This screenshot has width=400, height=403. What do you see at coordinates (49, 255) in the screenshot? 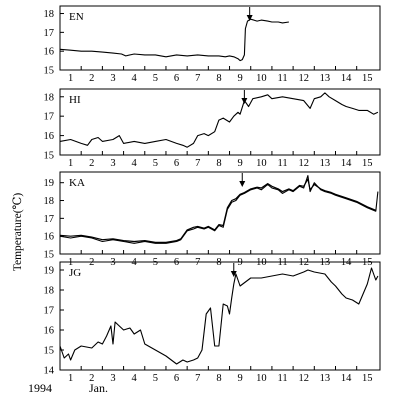
I see `y-tick-label-ka: 15` at bounding box center [49, 255].